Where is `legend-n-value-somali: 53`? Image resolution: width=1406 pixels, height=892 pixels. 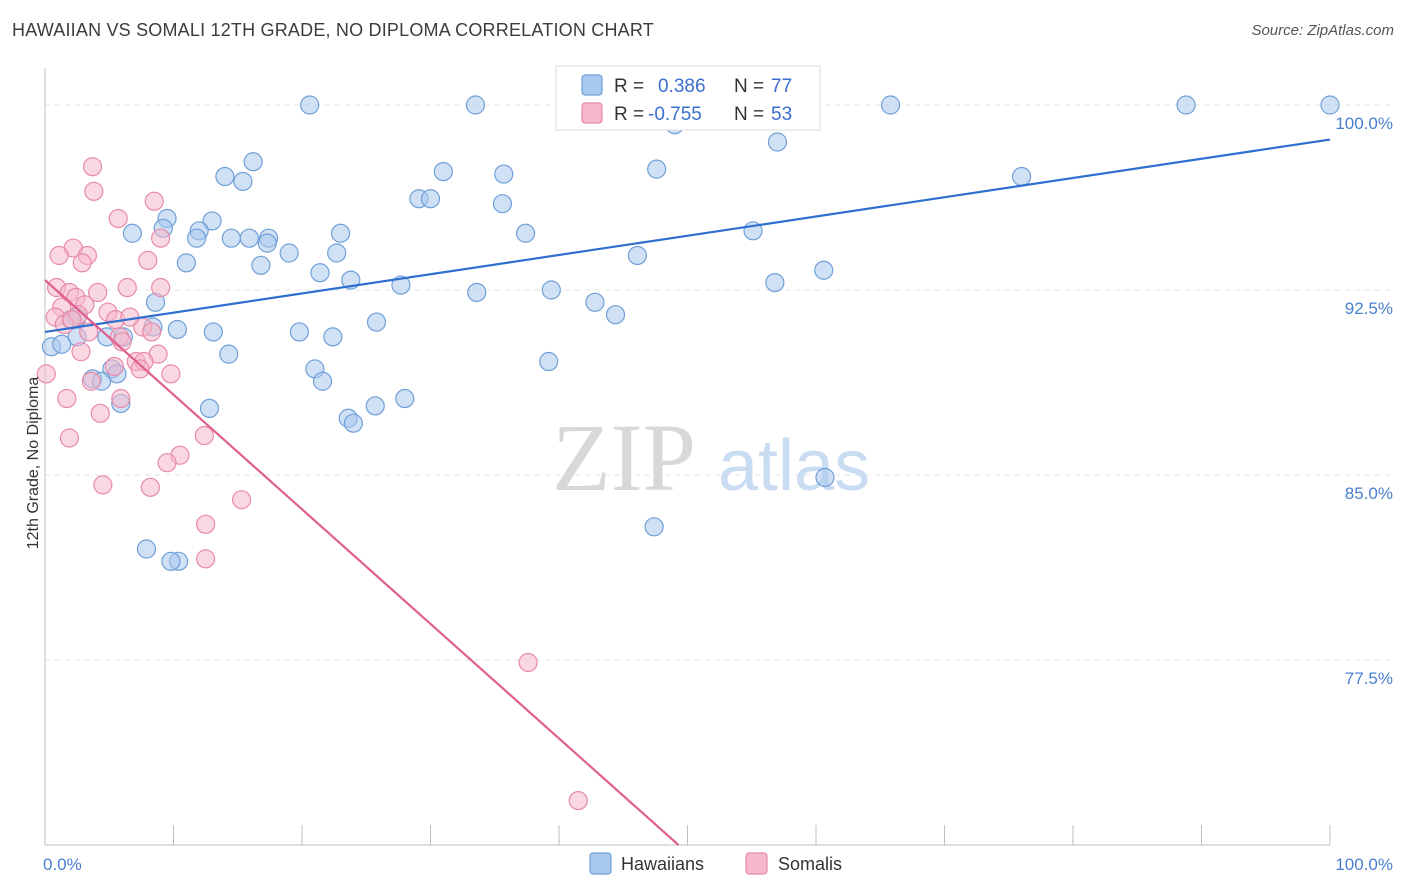
legend-n-value-somali: 53 is located at coordinates (781, 114).